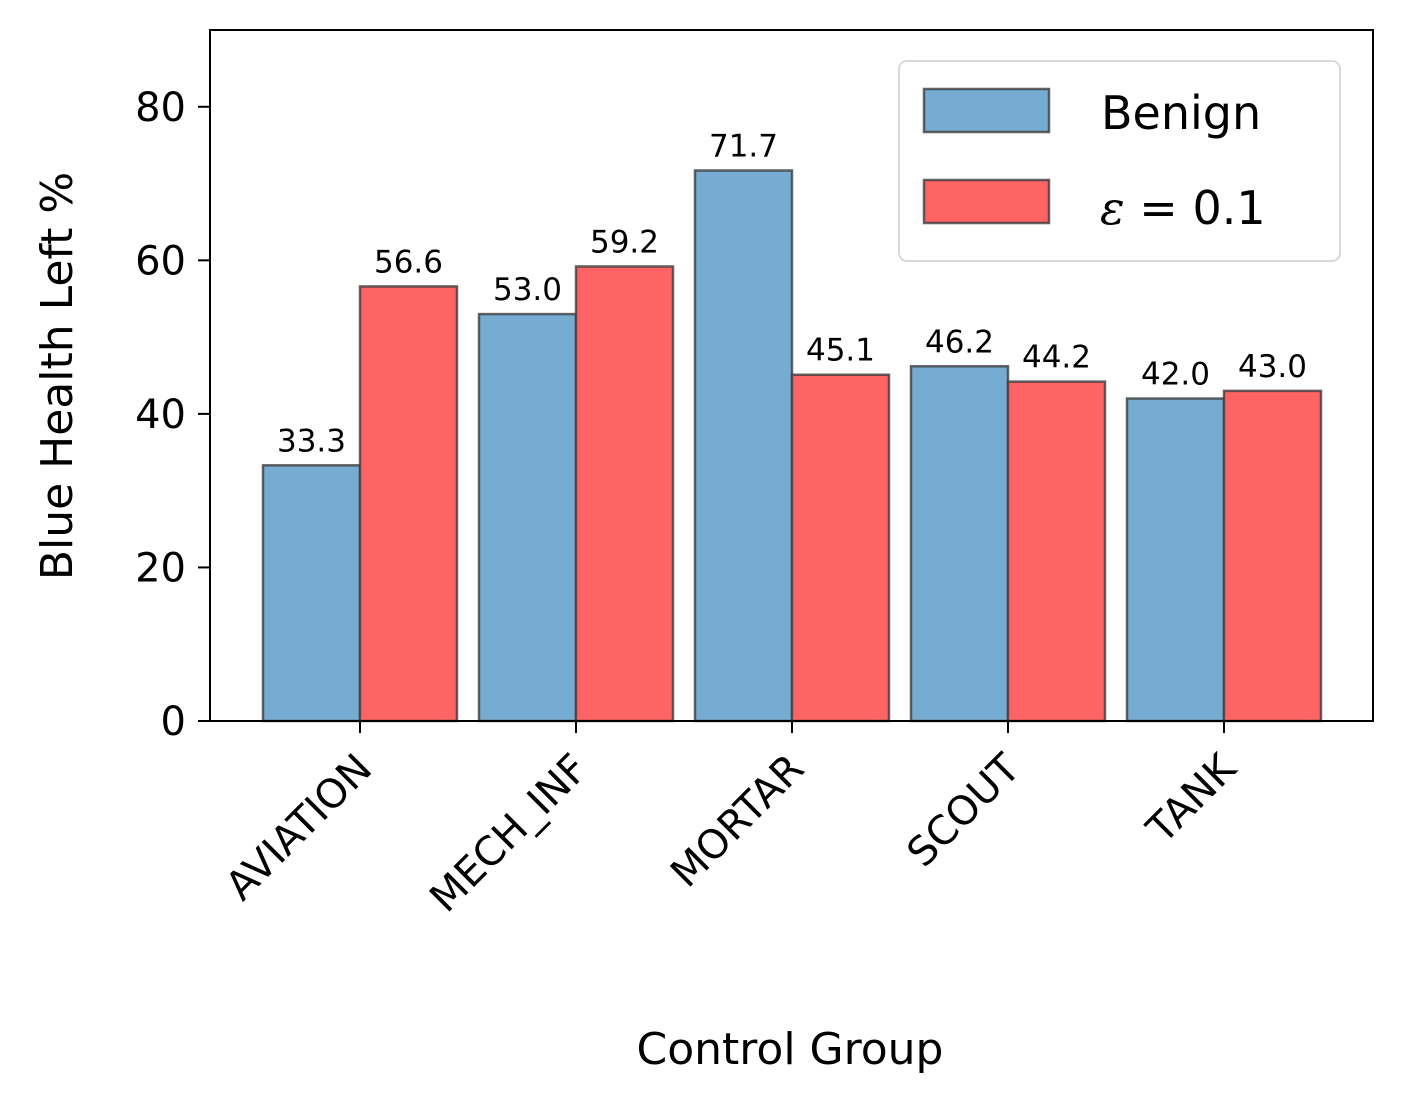 This screenshot has height=1108, width=1402. I want to click on y-axis-title: Blue Health Left %, so click(57, 376).